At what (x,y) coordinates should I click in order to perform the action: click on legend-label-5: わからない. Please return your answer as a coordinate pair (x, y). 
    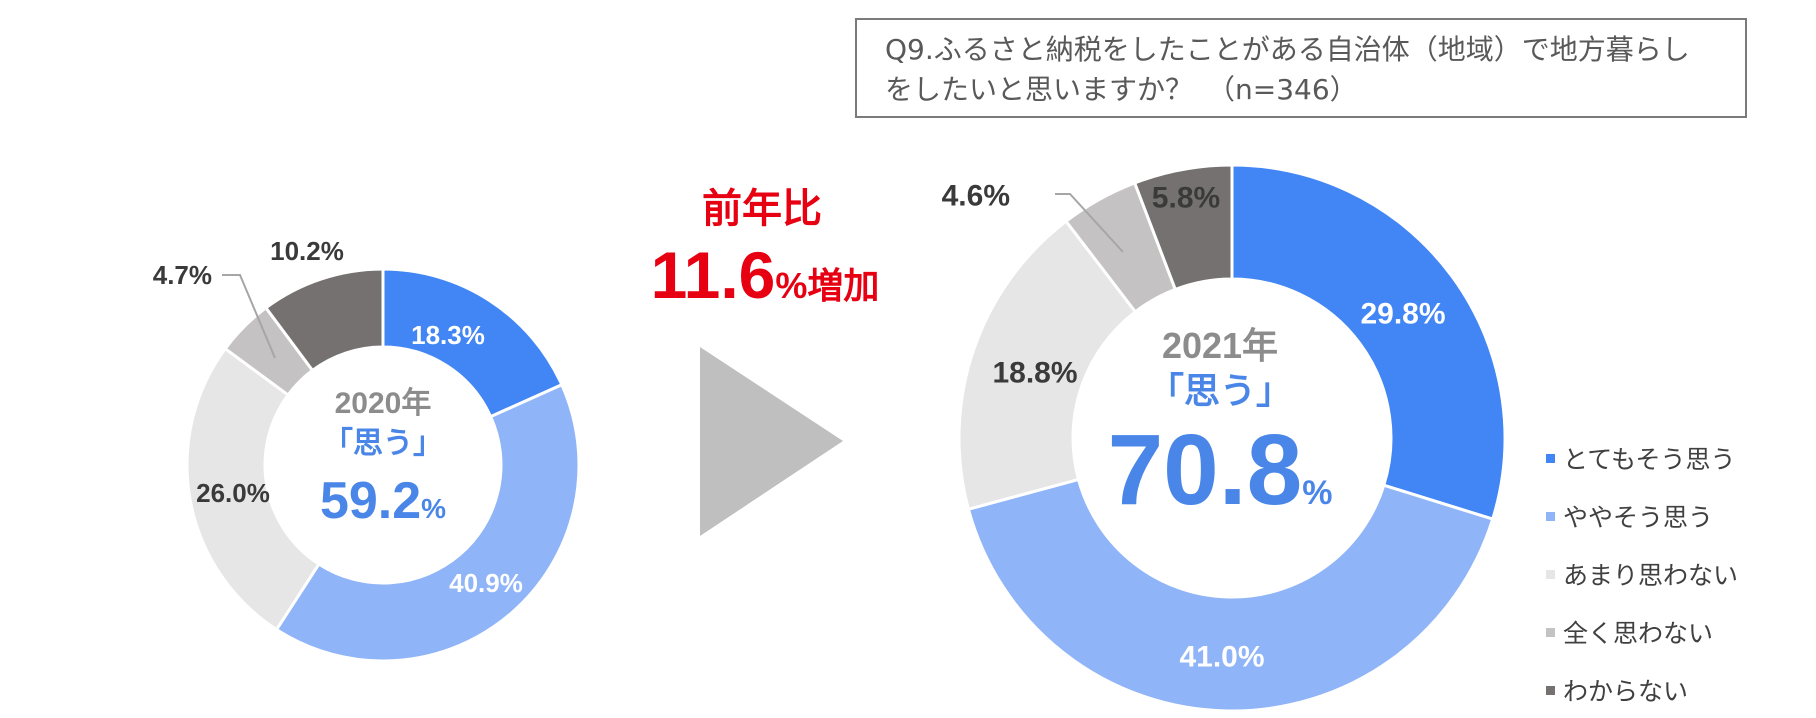
    Looking at the image, I should click on (1625, 691).